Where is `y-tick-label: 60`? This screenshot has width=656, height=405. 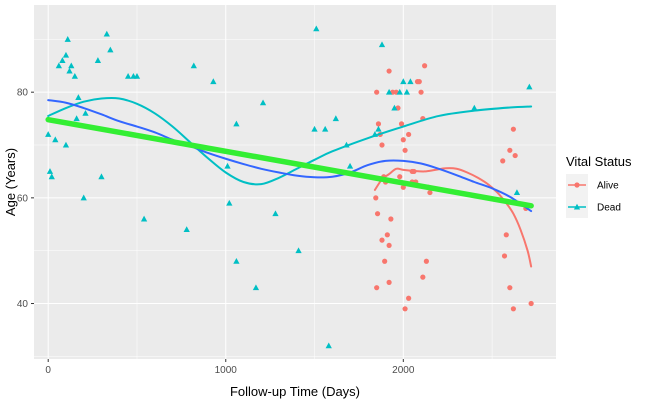 y-tick-label: 60 is located at coordinates (23, 198).